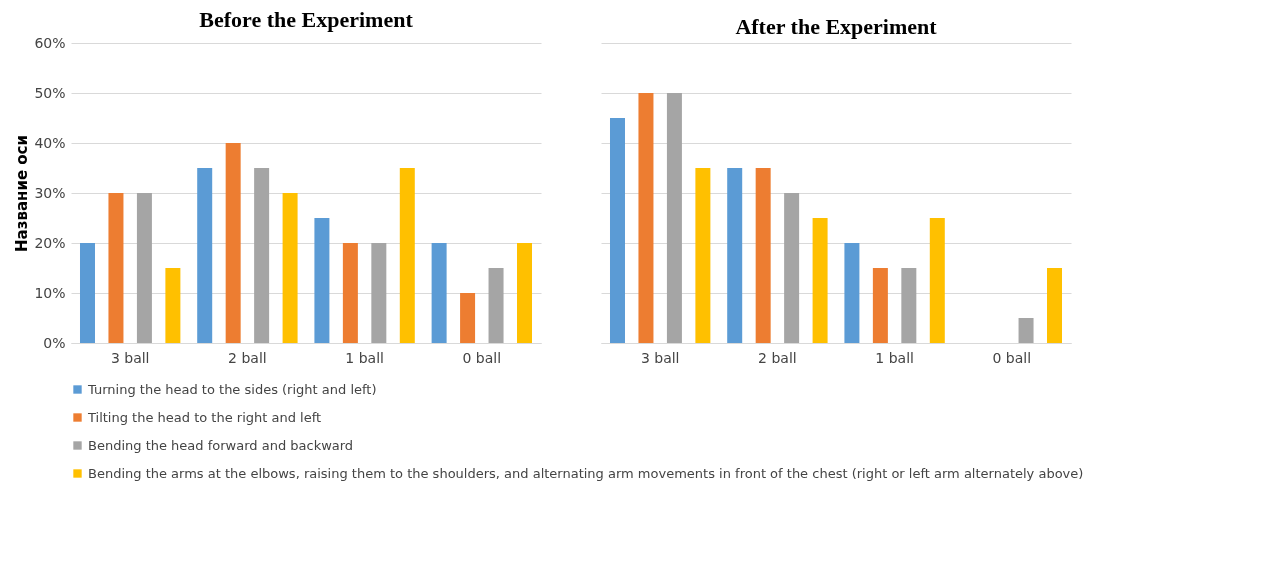  What do you see at coordinates (586, 473) in the screenshot?
I see `legend-label: Bending the arms at the elbows, raising them to the shoulders, and alternating arm movements in front of the chest (right or left arm alternately above)` at bounding box center [586, 473].